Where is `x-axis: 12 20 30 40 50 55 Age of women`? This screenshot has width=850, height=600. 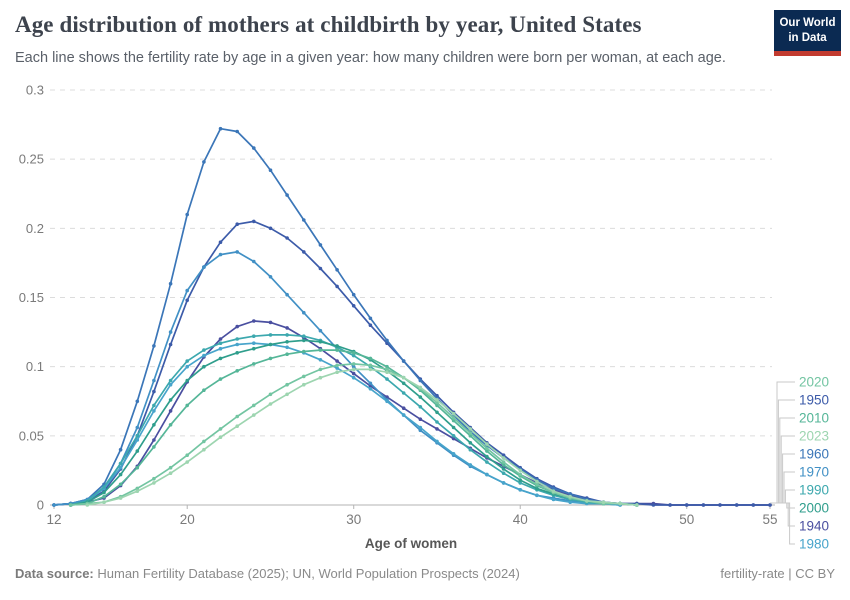 x-axis: 12 20 30 40 50 55 Age of women is located at coordinates (412, 527).